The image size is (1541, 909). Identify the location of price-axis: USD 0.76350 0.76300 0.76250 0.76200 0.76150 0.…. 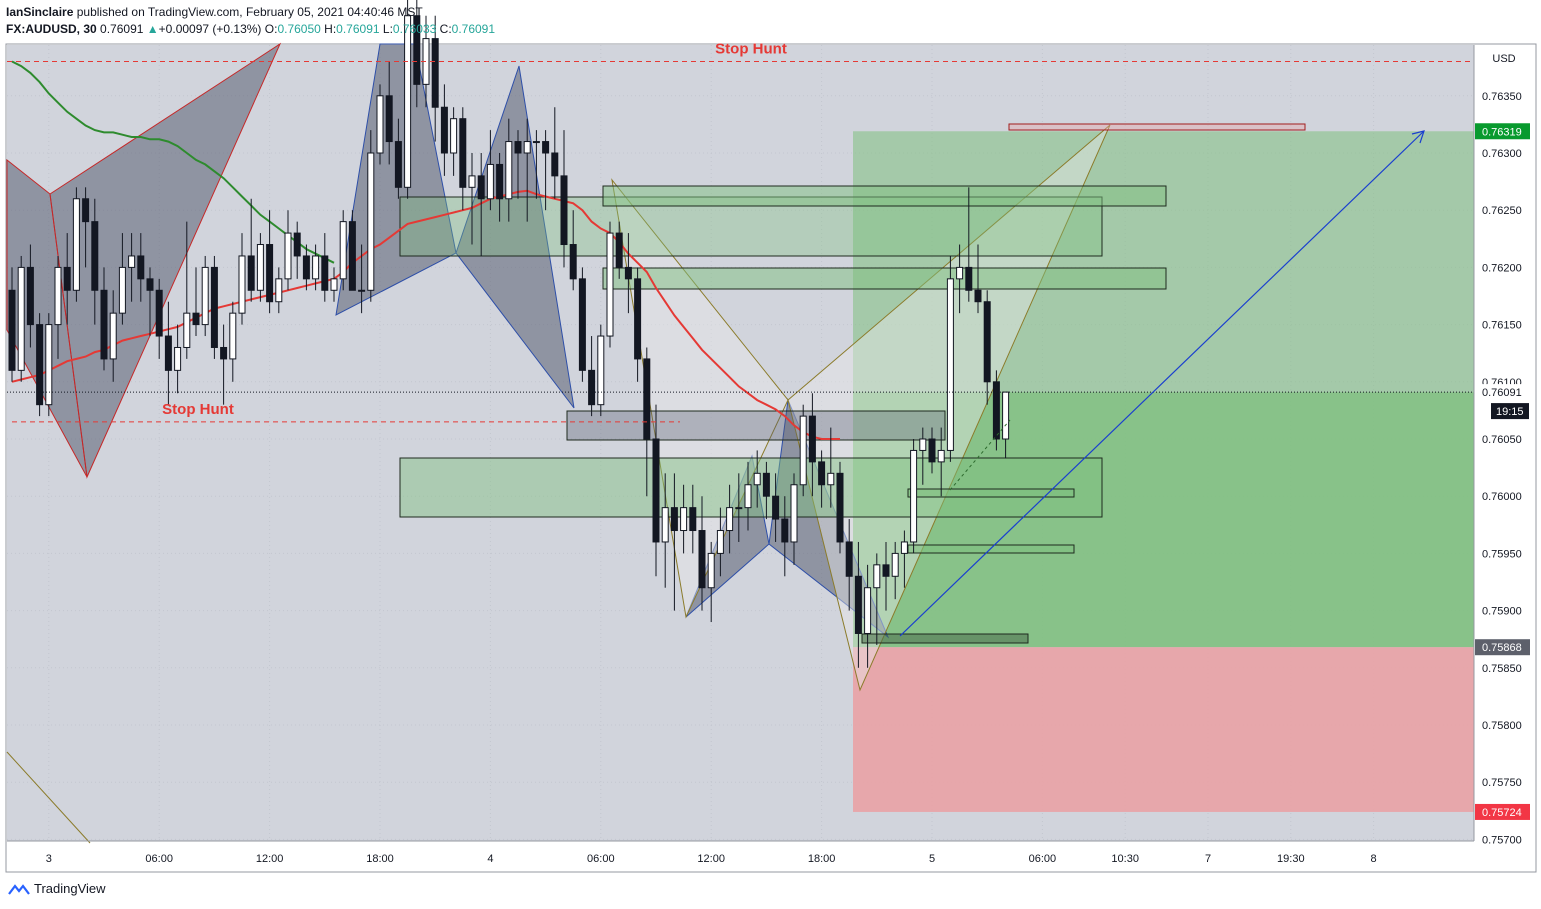
(1501, 445).